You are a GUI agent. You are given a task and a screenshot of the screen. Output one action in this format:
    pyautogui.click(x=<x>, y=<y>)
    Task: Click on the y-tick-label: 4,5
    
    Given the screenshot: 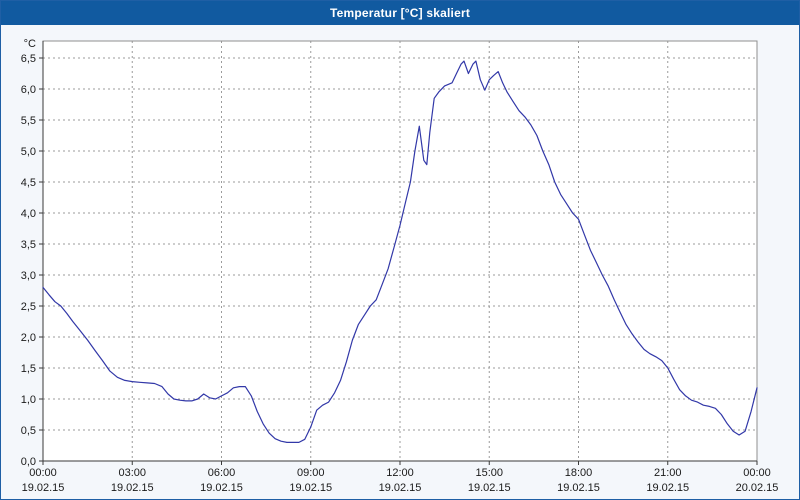 What is the action you would take?
    pyautogui.click(x=28, y=183)
    